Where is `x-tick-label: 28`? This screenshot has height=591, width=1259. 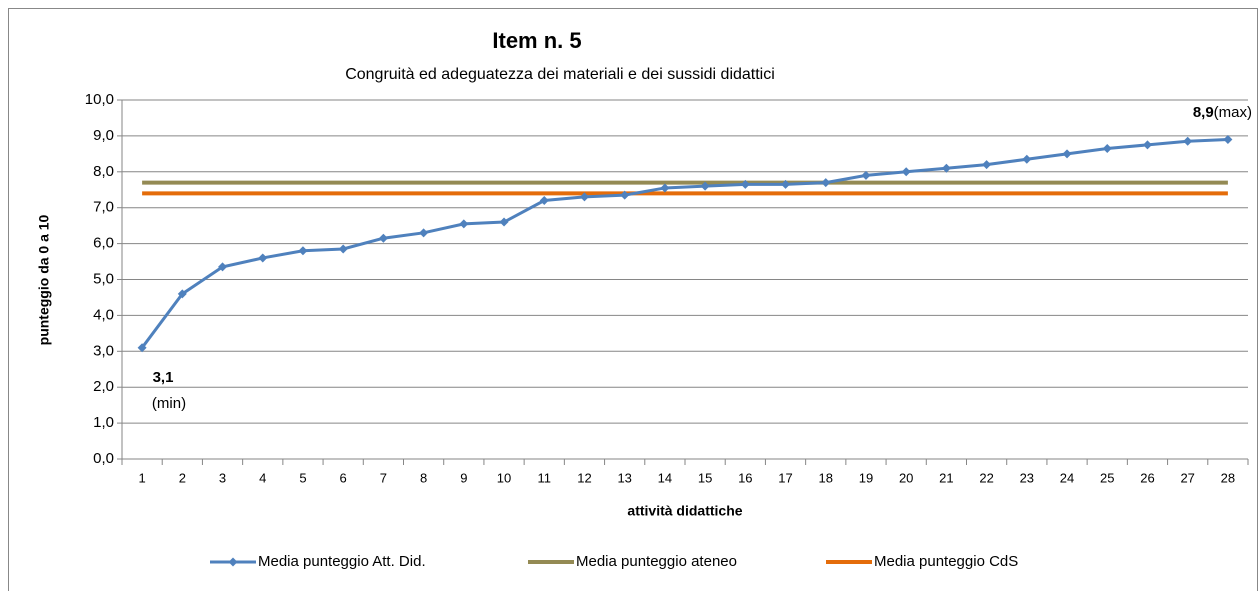
x-tick-label: 28 is located at coordinates (1228, 477).